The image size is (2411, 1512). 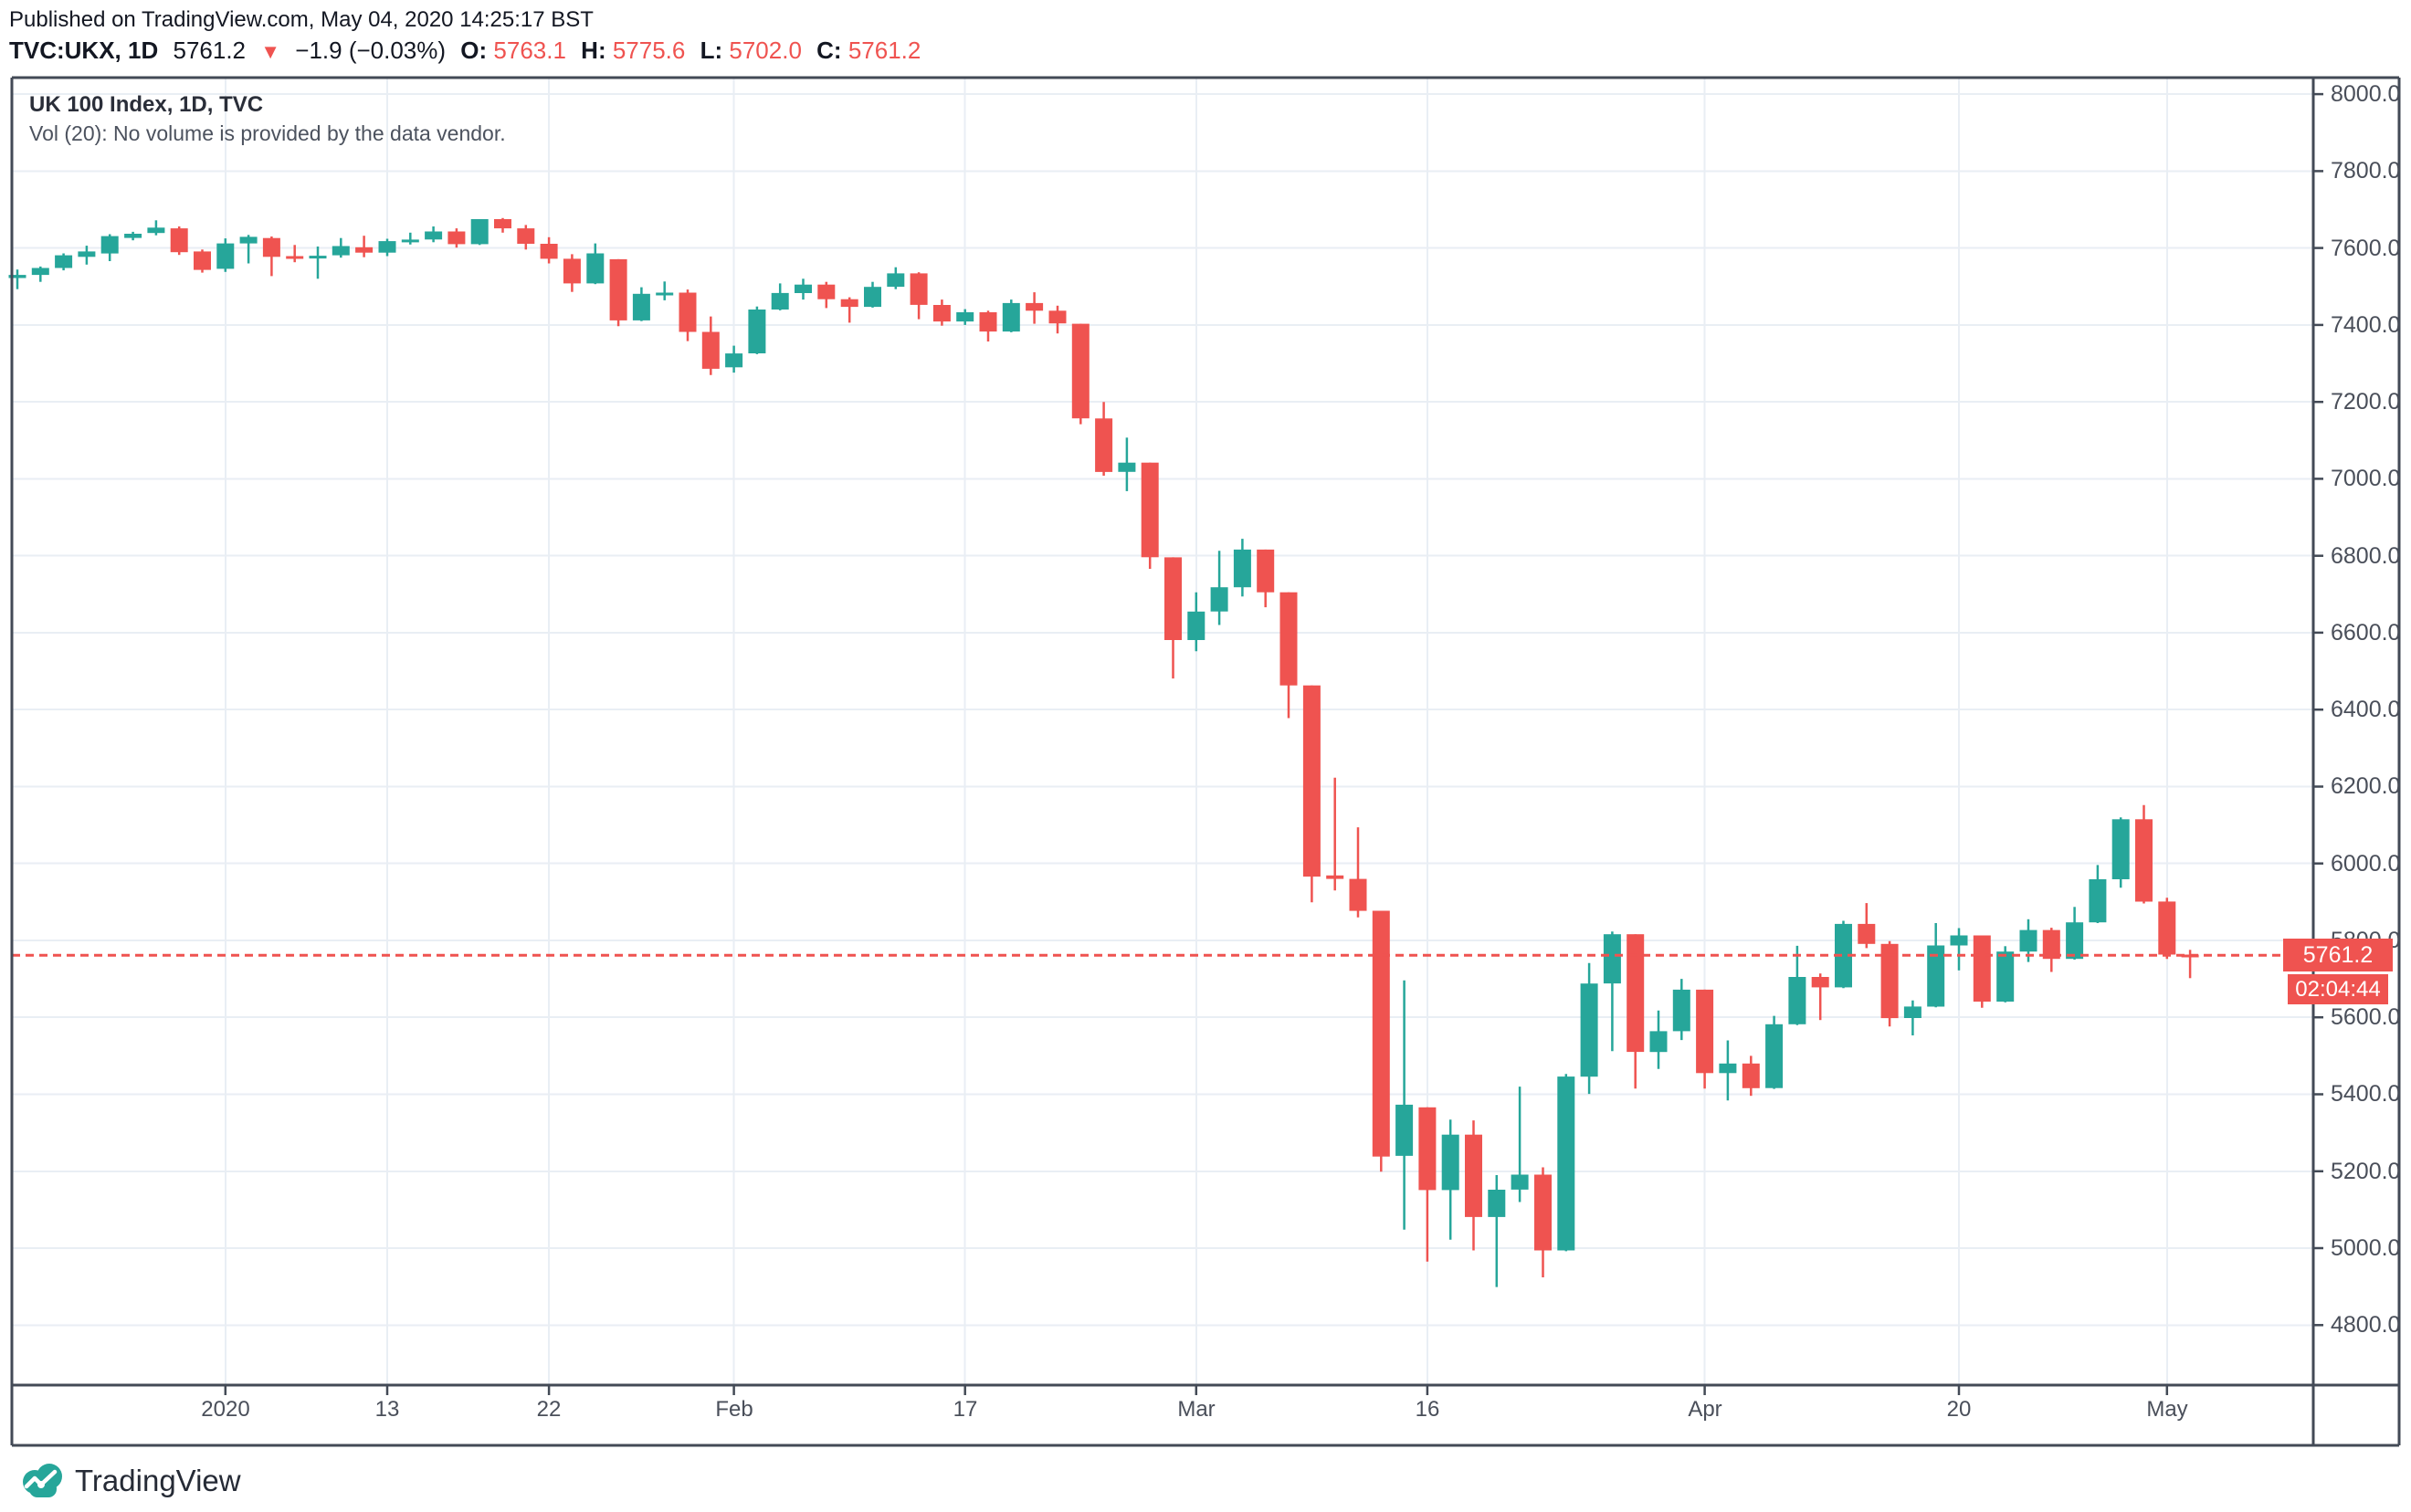 I want to click on time-axis-label: 17, so click(x=965, y=1409).